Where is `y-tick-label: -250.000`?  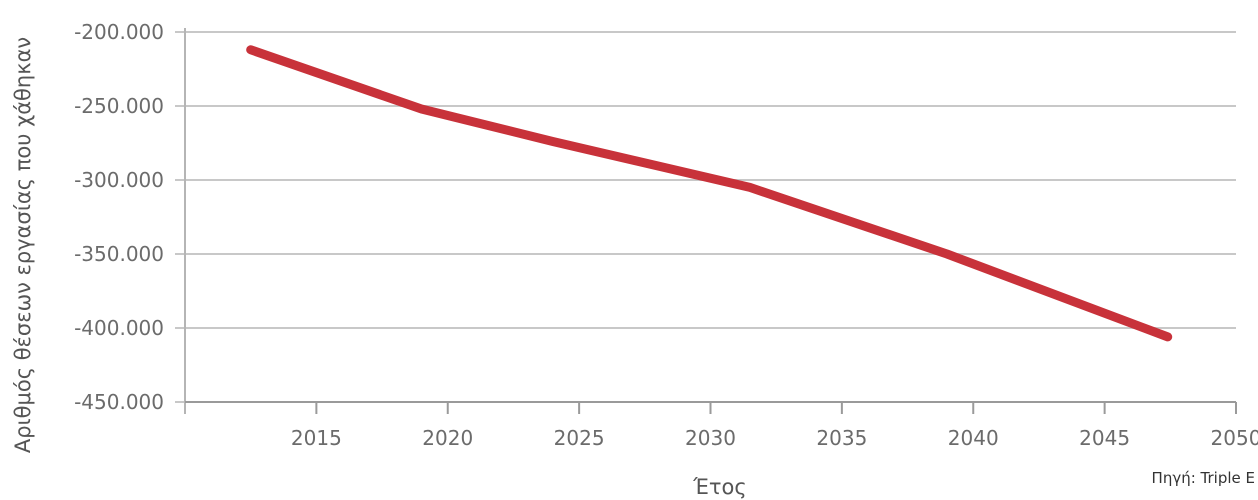
y-tick-label: -250.000 is located at coordinates (119, 106).